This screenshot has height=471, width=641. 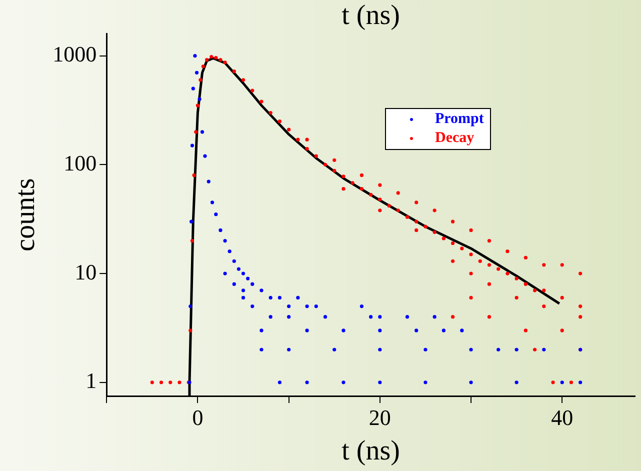 I want to click on x-axis-title: t (ns), so click(x=371, y=451).